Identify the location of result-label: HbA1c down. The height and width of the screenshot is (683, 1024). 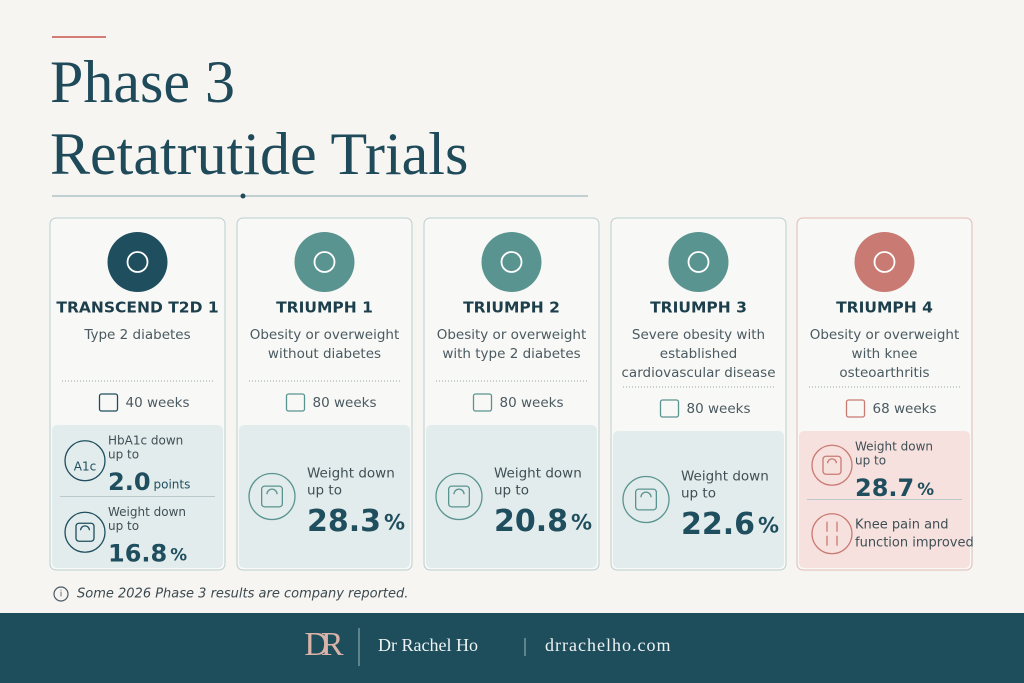
(145, 441).